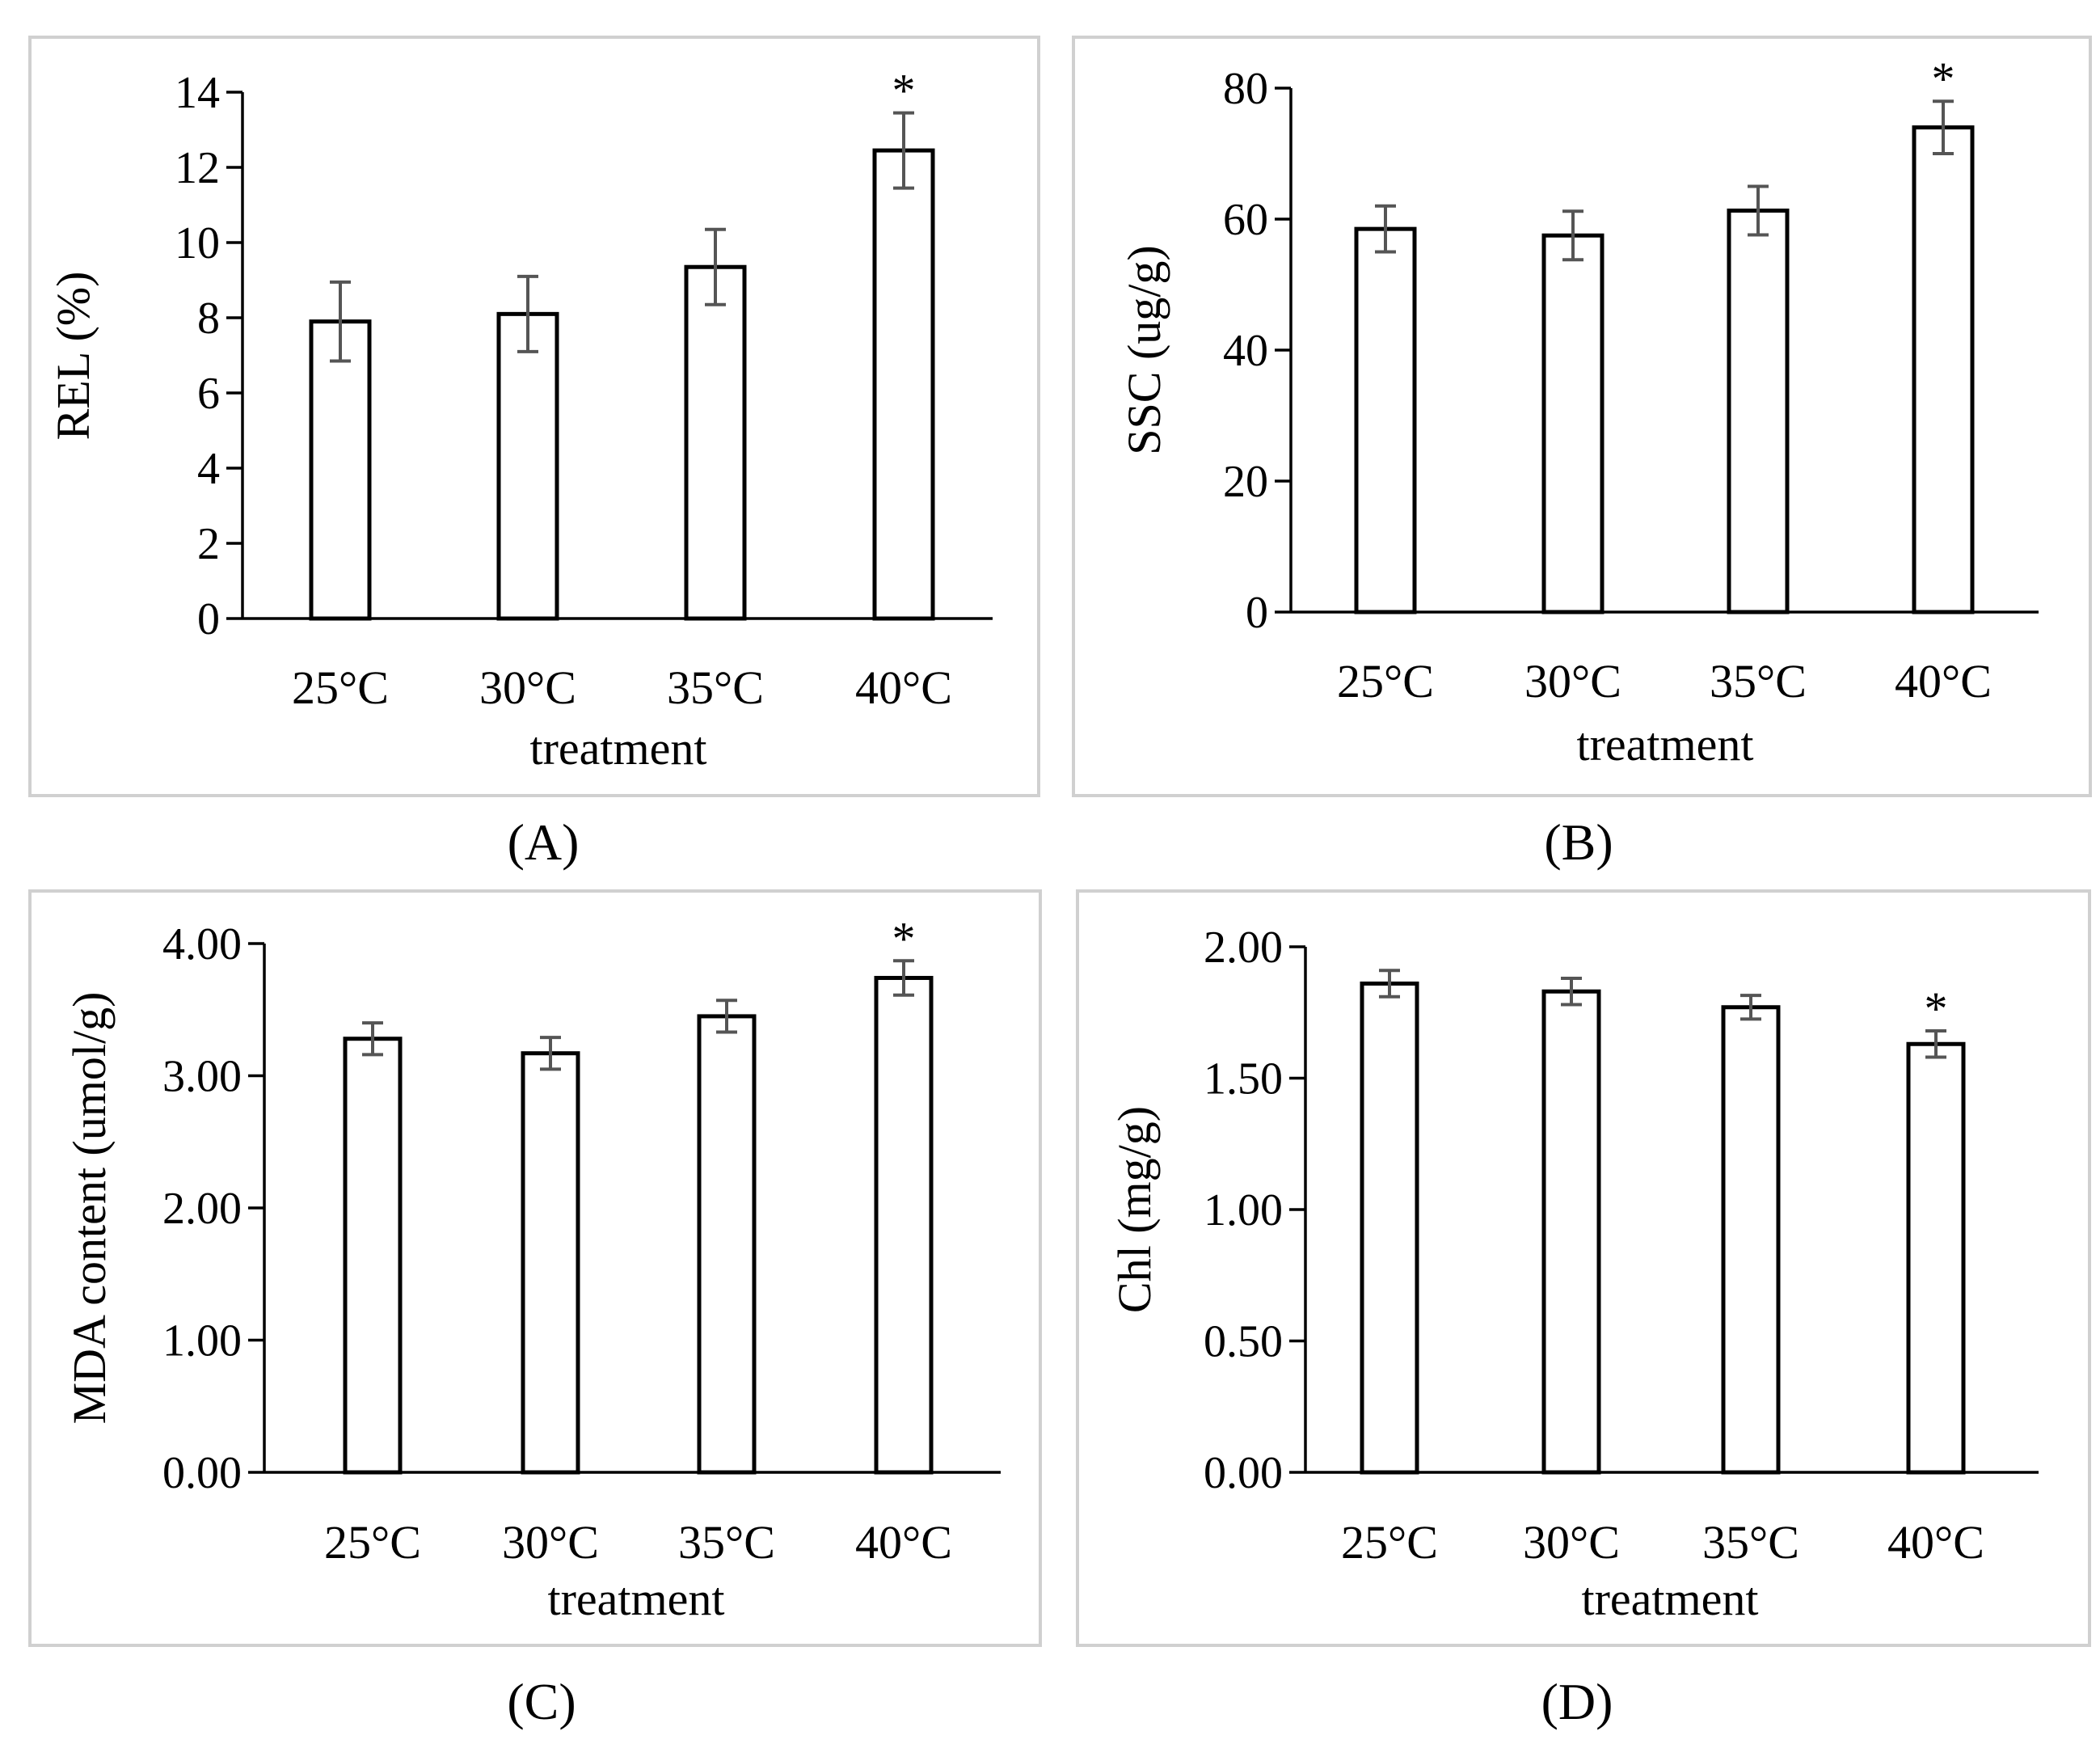 This screenshot has height=1744, width=2100. Describe the element at coordinates (197, 243) in the screenshot. I see `y-tick-label: 10` at that location.